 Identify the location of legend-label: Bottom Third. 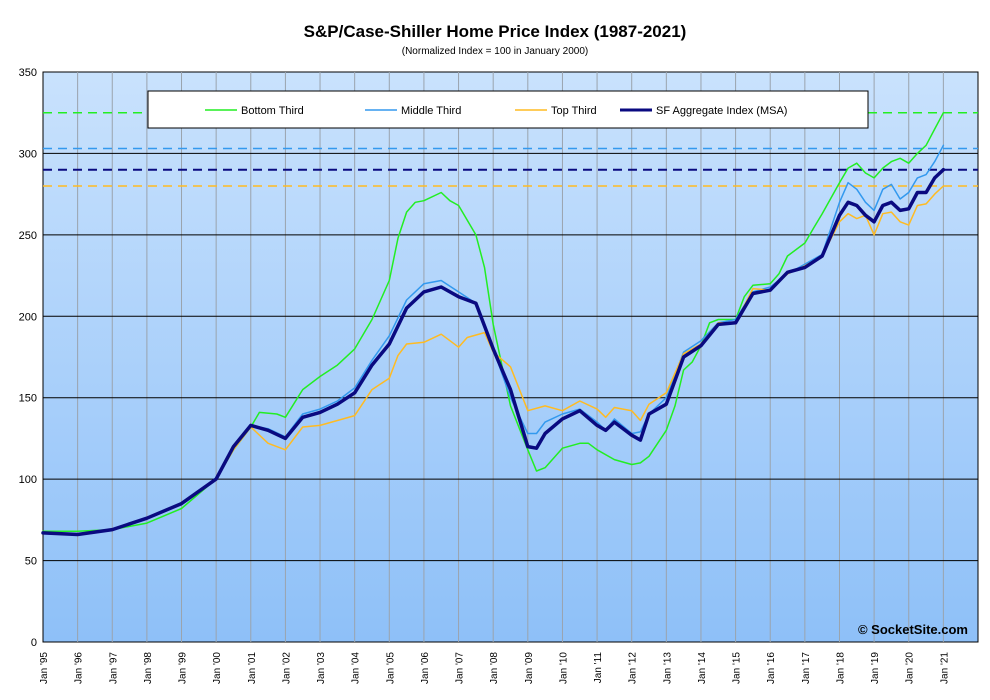
(272, 111).